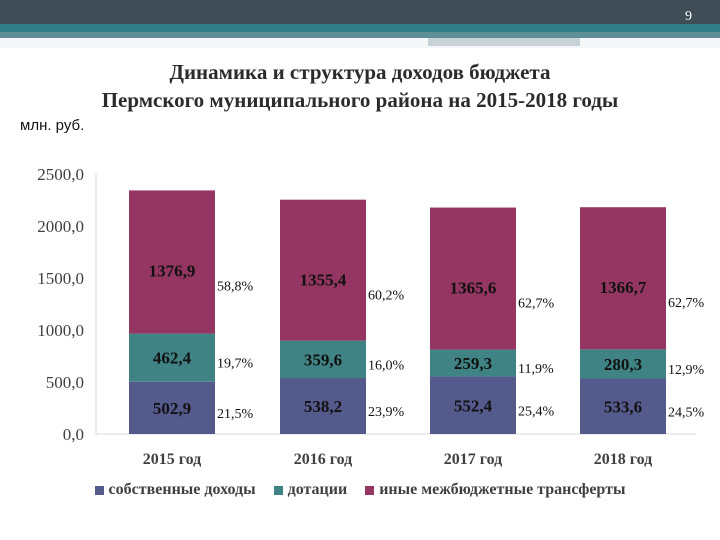 This screenshot has width=720, height=540. I want to click on x-tick-label: 2016 год, so click(323, 459).